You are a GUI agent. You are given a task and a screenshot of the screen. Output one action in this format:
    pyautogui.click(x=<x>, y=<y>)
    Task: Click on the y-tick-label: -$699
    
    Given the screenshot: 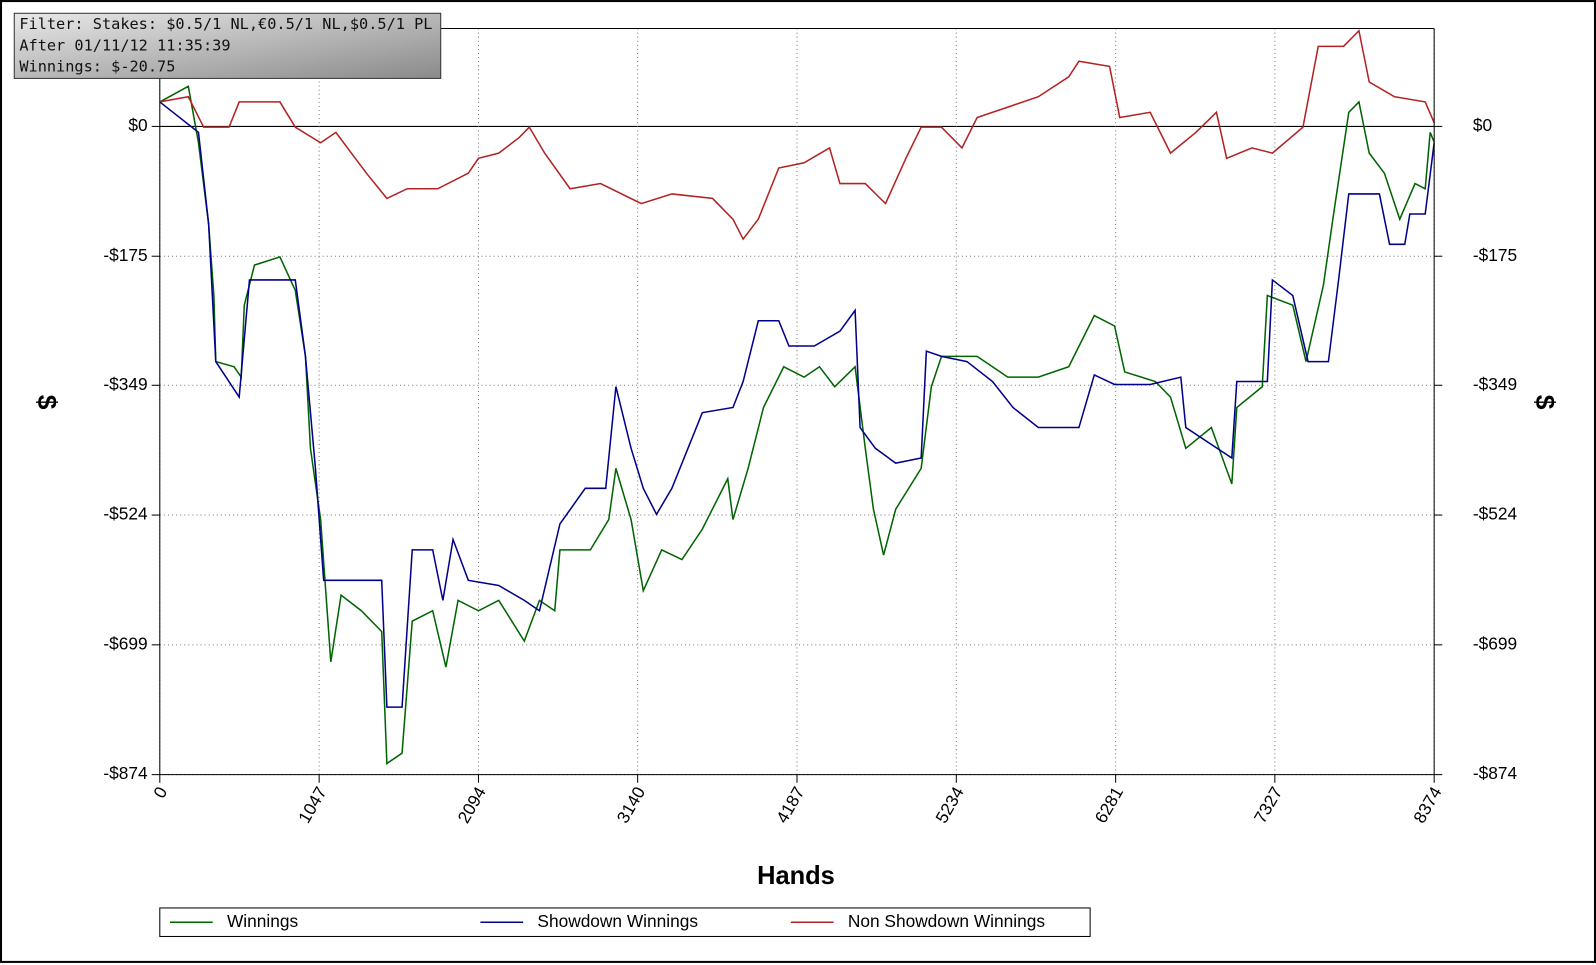 What is the action you would take?
    pyautogui.click(x=125, y=643)
    